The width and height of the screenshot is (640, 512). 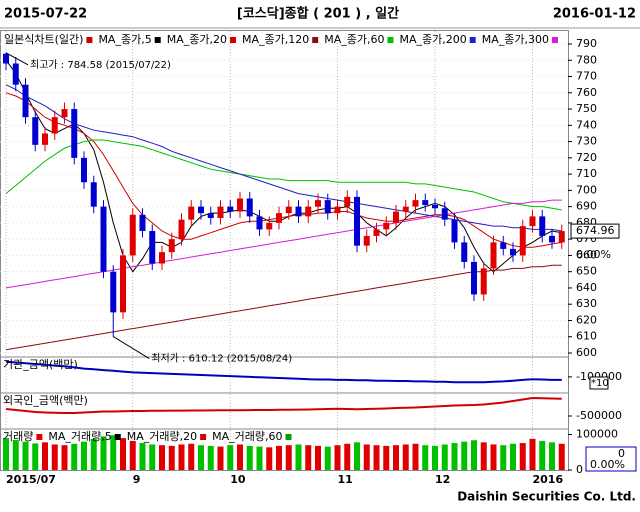 I want to click on y-tick-label: 790, so click(x=586, y=43).